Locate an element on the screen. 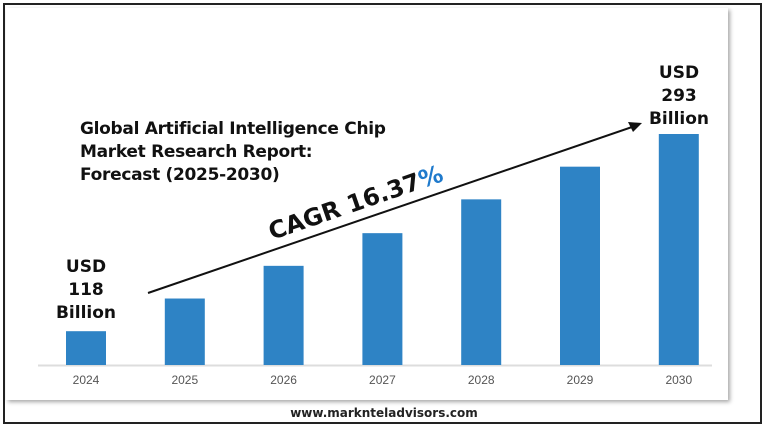 Image resolution: width=768 pixels, height=431 pixels. x-tick-label: 2026 is located at coordinates (283, 380).